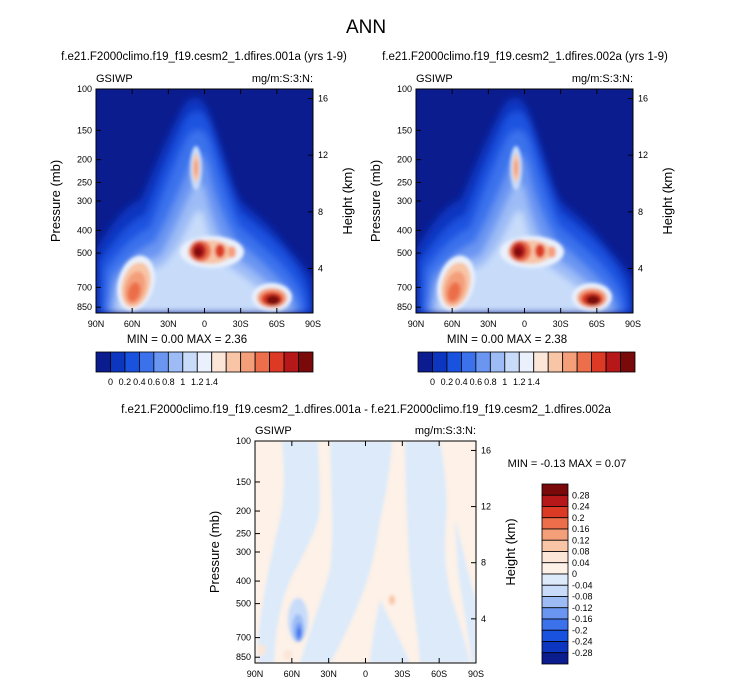  What do you see at coordinates (640, 268) in the screenshot?
I see `y-tick-right-label: 4` at bounding box center [640, 268].